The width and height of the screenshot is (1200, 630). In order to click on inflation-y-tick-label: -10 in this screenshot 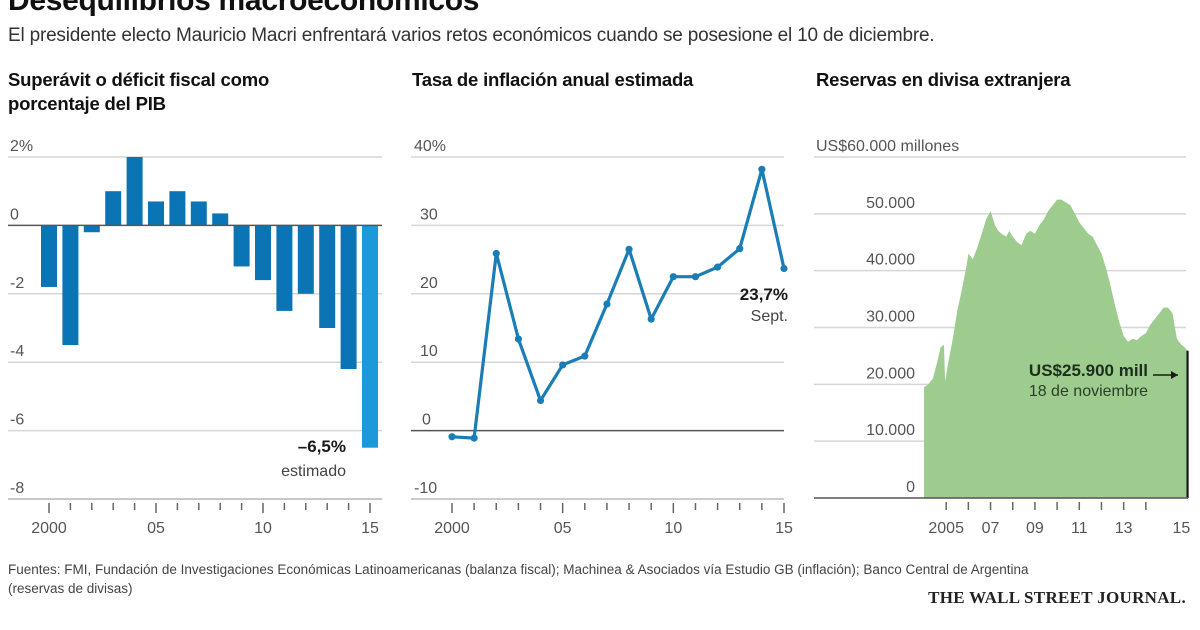, I will do `click(425, 488)`.